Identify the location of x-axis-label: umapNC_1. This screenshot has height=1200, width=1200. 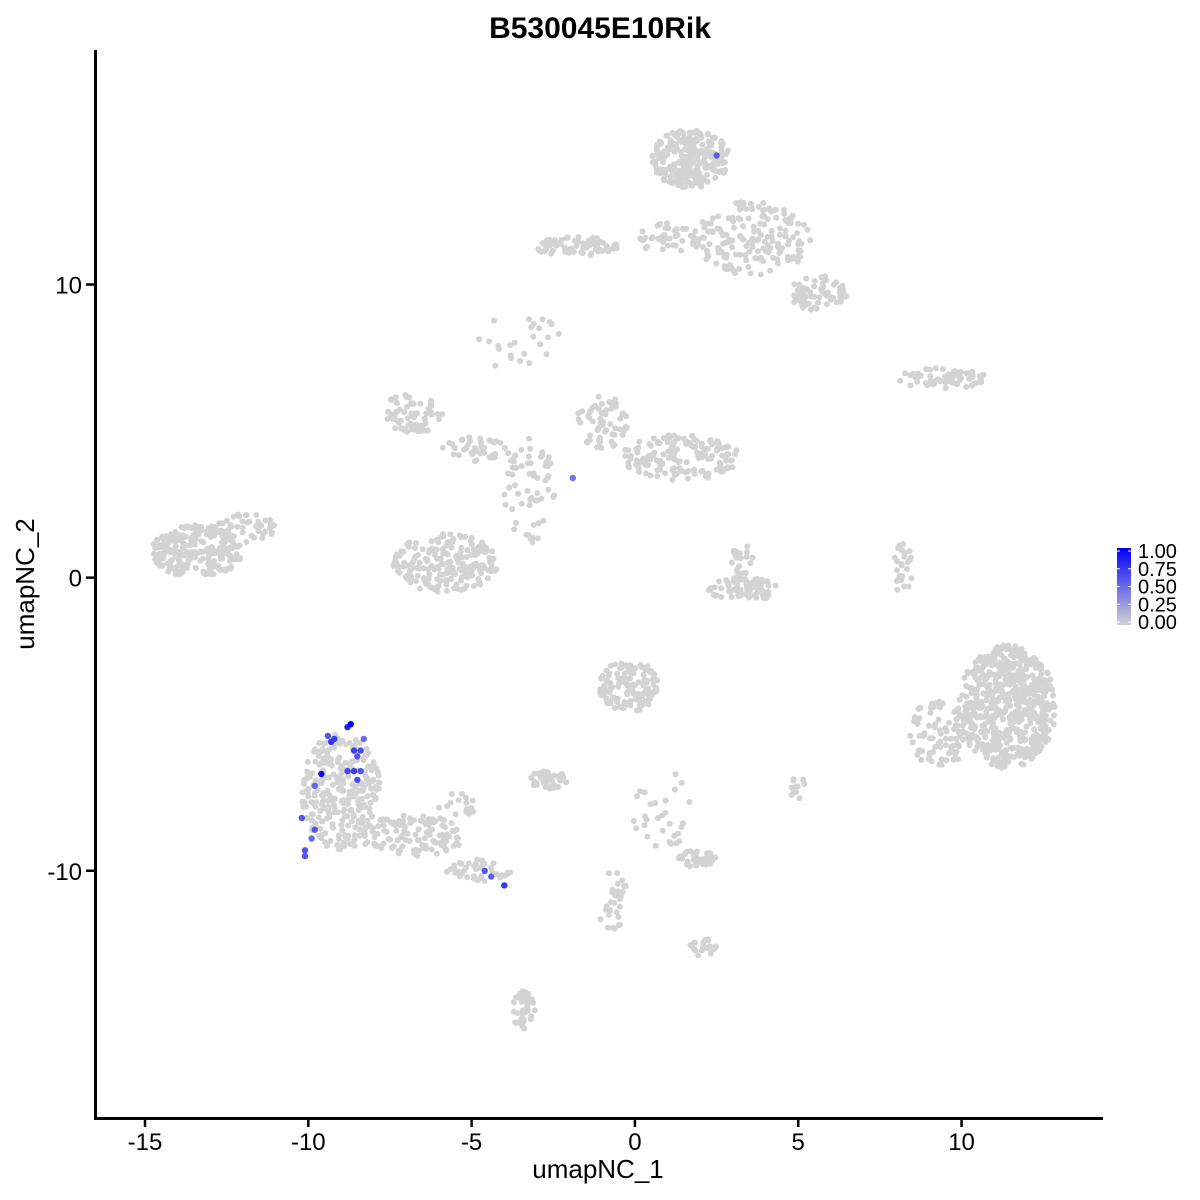
(598, 1169).